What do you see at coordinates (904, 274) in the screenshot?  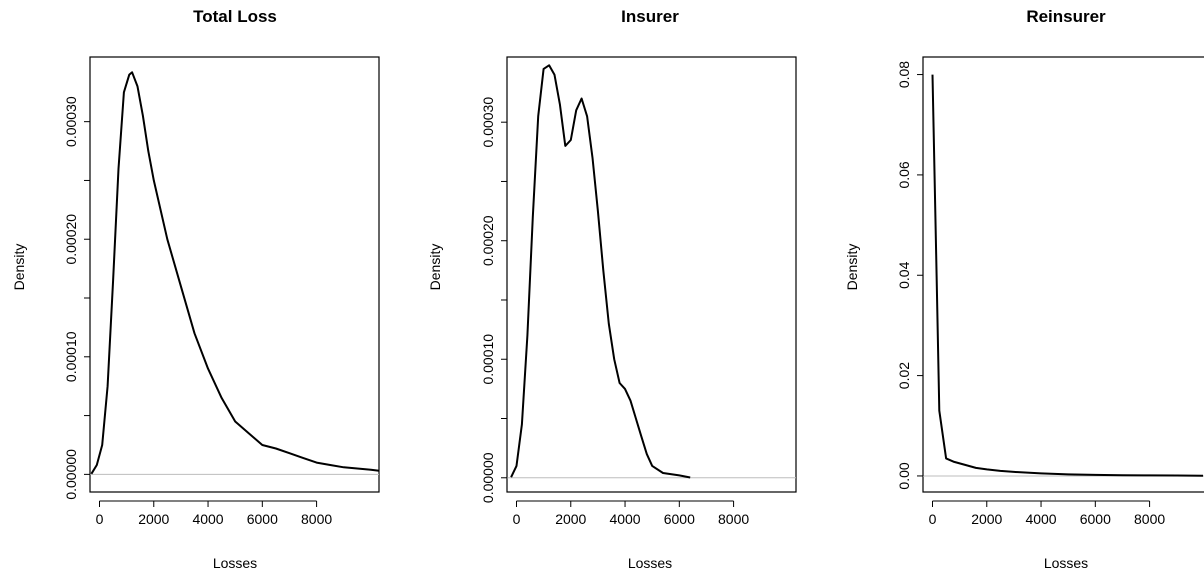 I see `y-tick-label: 0.04` at bounding box center [904, 274].